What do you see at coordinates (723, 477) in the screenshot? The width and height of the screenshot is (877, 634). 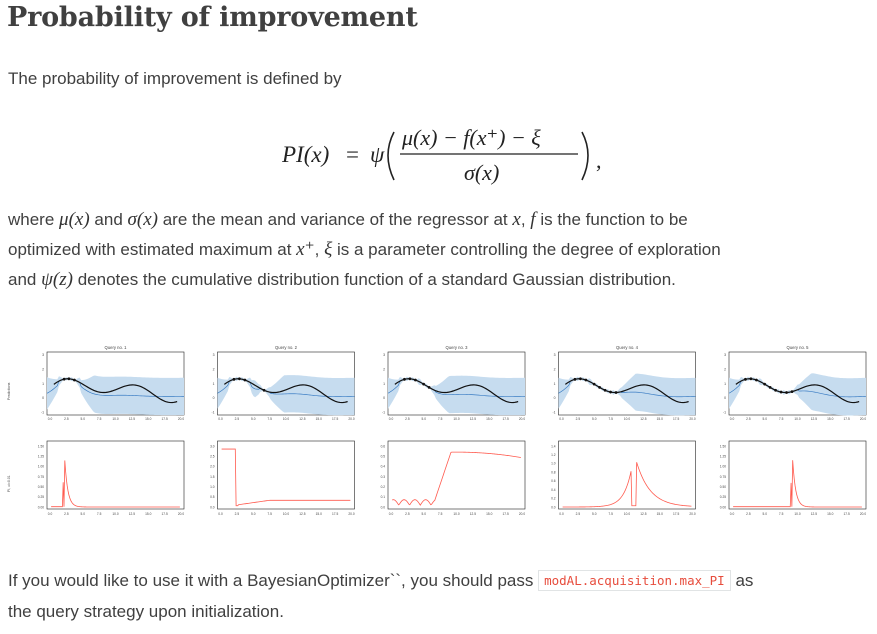 I see `bottom-y-tick: 0.75` at bounding box center [723, 477].